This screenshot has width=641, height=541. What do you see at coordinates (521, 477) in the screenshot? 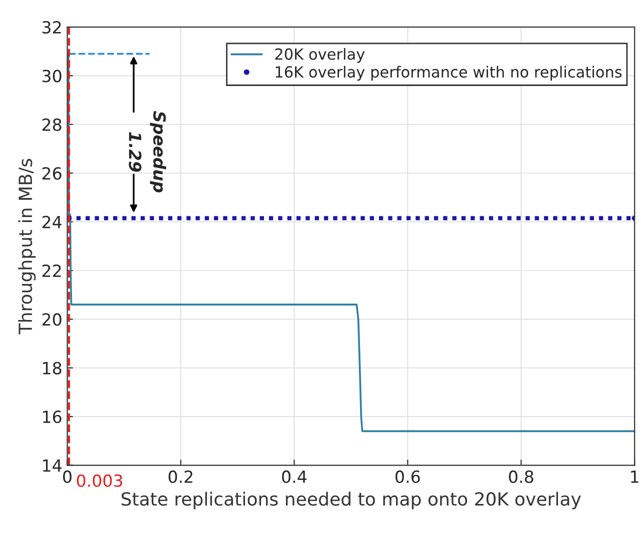
I see `x-tick-label: 0.8` at bounding box center [521, 477].